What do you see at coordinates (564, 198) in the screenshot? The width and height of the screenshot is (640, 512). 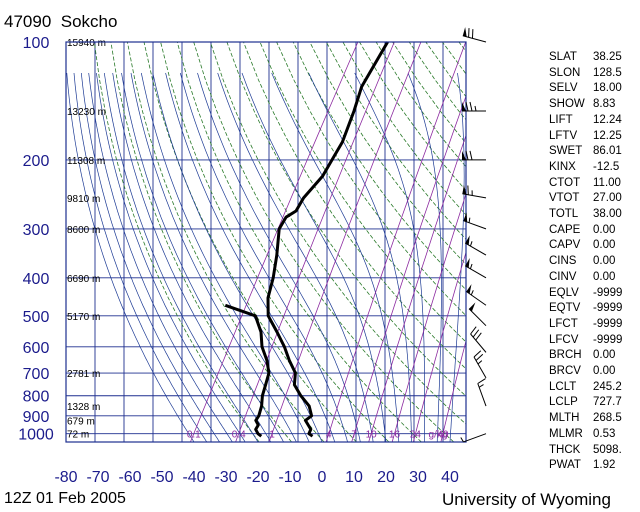 I see `index-key: VTOT` at bounding box center [564, 198].